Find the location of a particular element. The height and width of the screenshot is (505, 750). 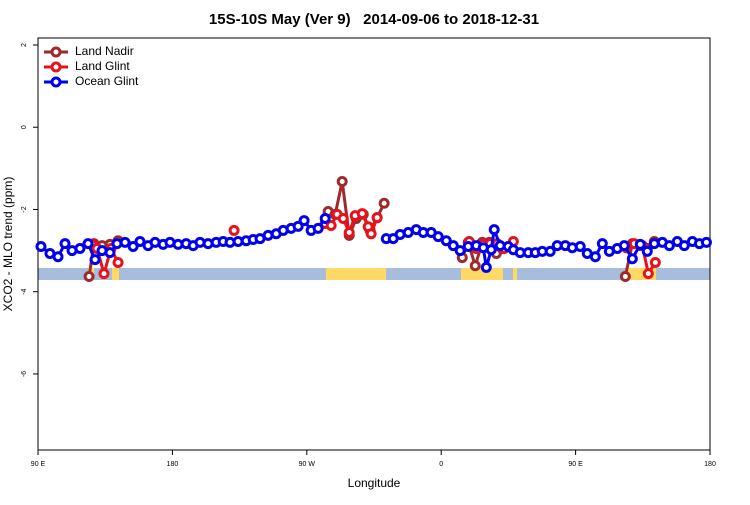

x-axis-label: Longitude is located at coordinates (374, 483).